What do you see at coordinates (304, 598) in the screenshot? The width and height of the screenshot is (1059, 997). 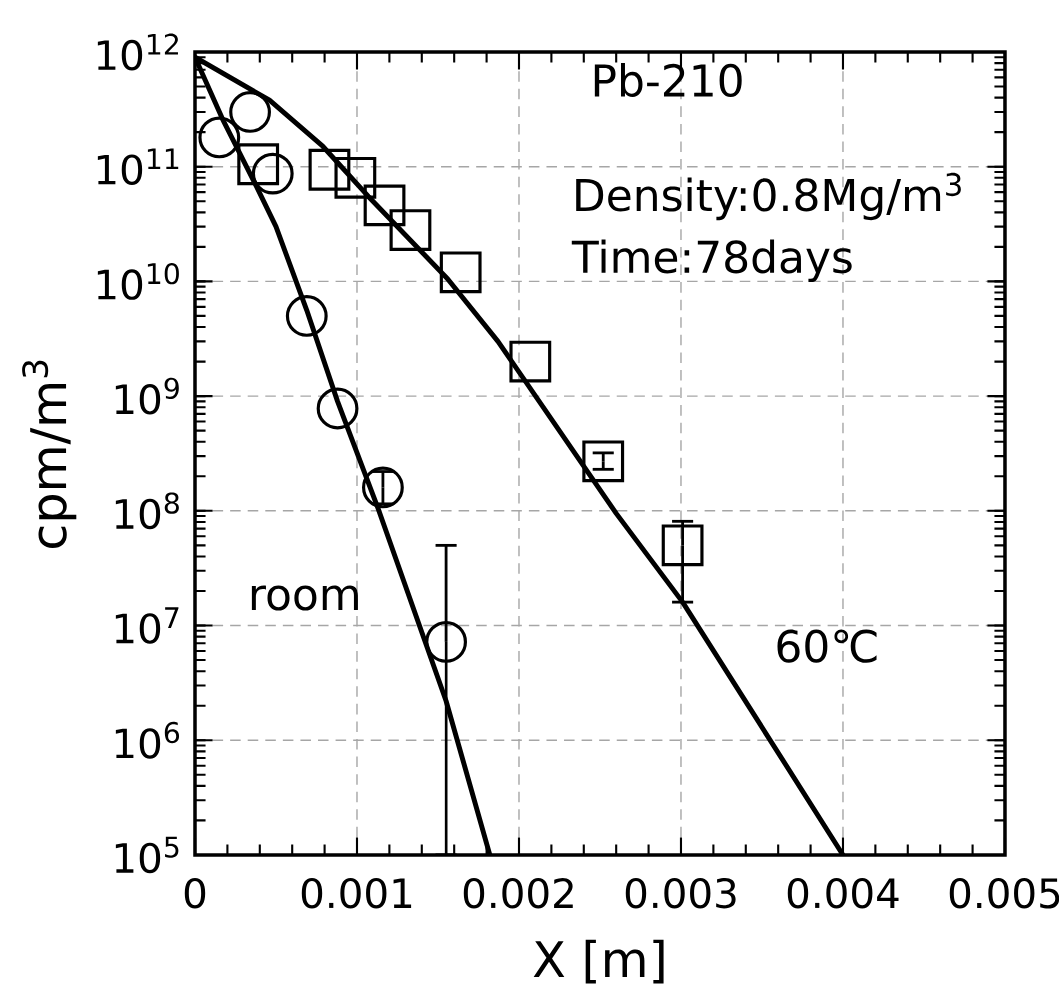 I see `annotation: room` at bounding box center [304, 598].